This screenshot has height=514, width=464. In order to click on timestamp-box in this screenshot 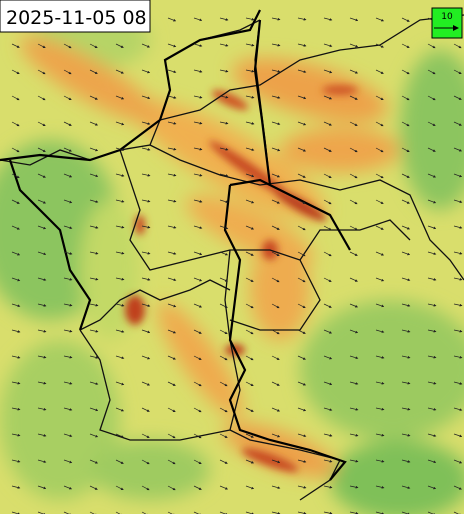, I will do `click(75, 16)`.